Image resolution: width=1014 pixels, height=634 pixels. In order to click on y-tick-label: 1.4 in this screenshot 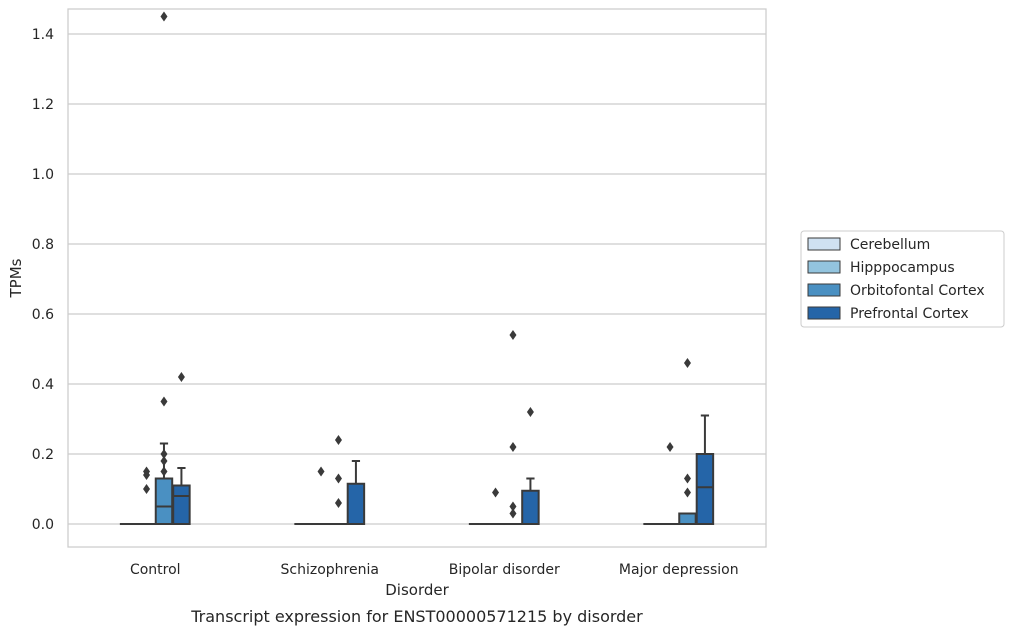, I will do `click(43, 35)`.